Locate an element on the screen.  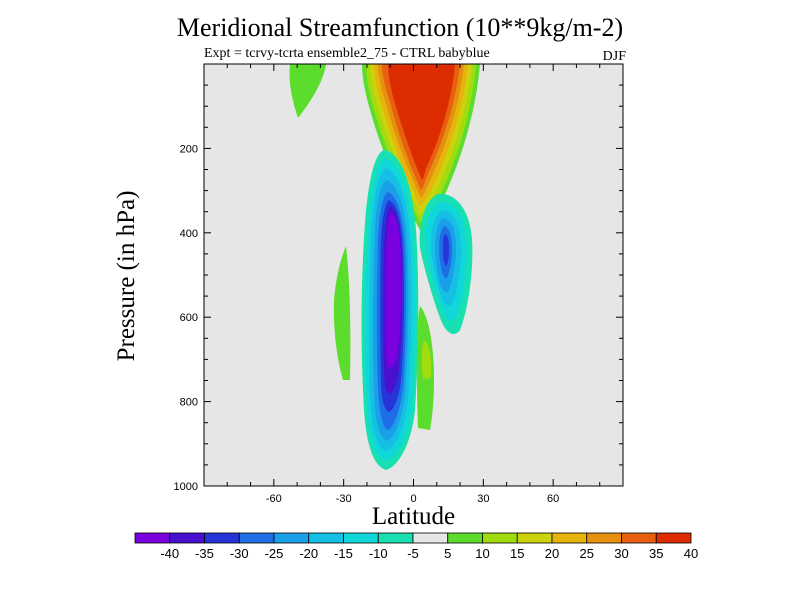
colorbar-label: -15 is located at coordinates (343, 553).